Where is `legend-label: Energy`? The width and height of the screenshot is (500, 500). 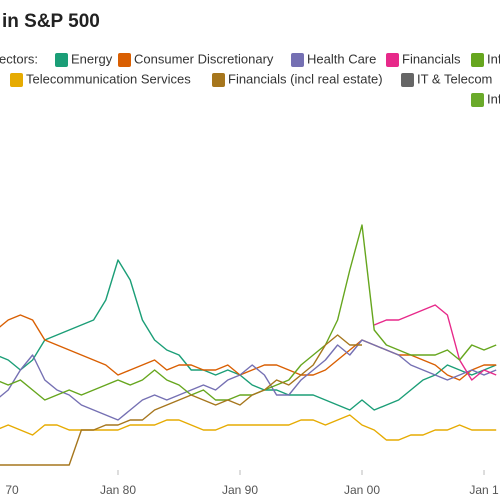 legend-label: Energy is located at coordinates (92, 58).